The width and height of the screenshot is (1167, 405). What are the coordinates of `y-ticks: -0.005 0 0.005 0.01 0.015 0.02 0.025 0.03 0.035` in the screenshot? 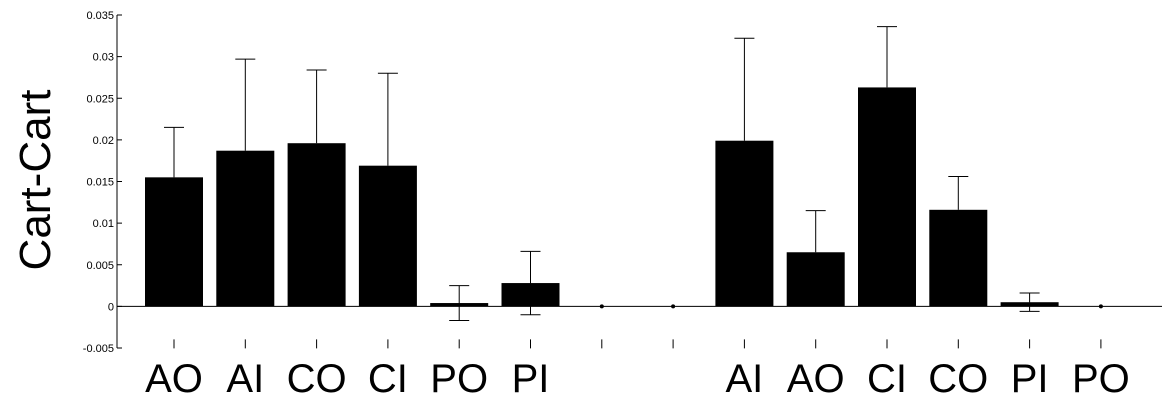 It's located at (102, 182).